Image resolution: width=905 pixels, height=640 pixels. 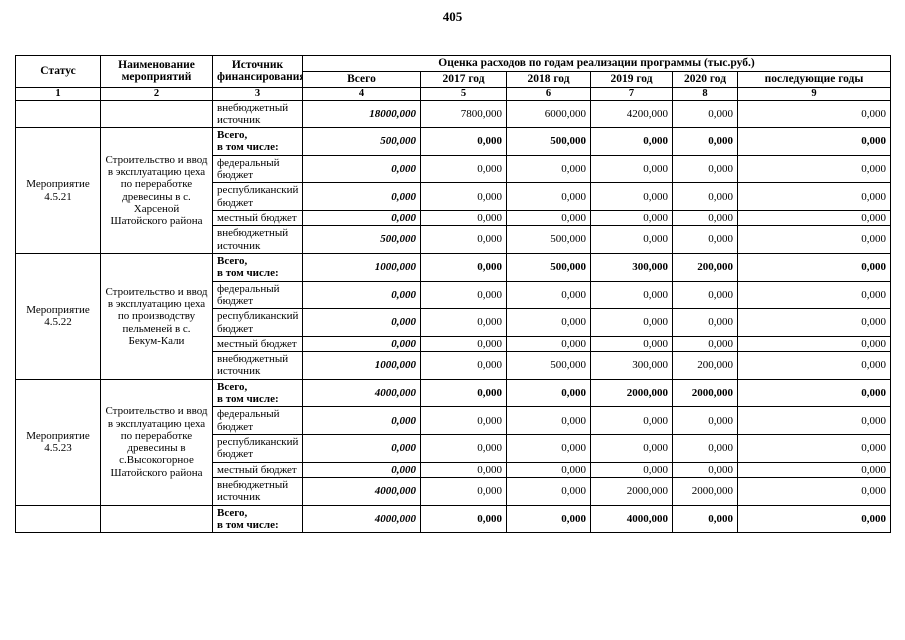 What do you see at coordinates (156, 71) in the screenshot?
I see `header-activity-name: Наименование мероприятий` at bounding box center [156, 71].